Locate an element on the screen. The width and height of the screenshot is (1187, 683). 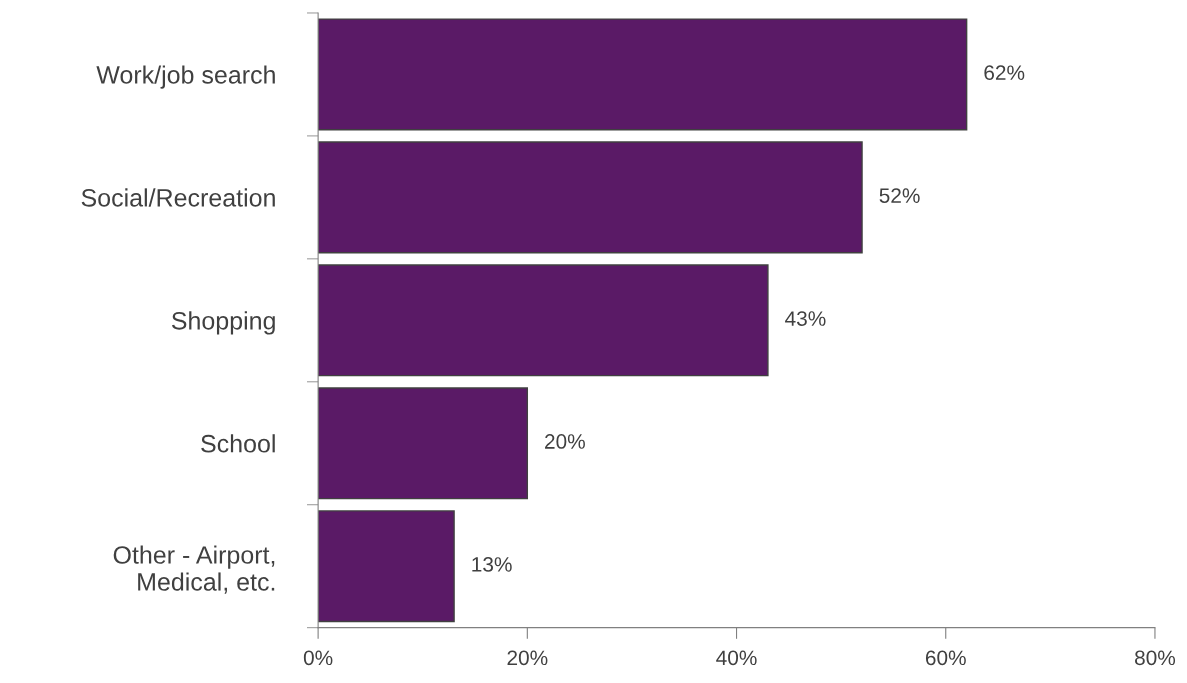
x-tick-label: 0% is located at coordinates (318, 658).